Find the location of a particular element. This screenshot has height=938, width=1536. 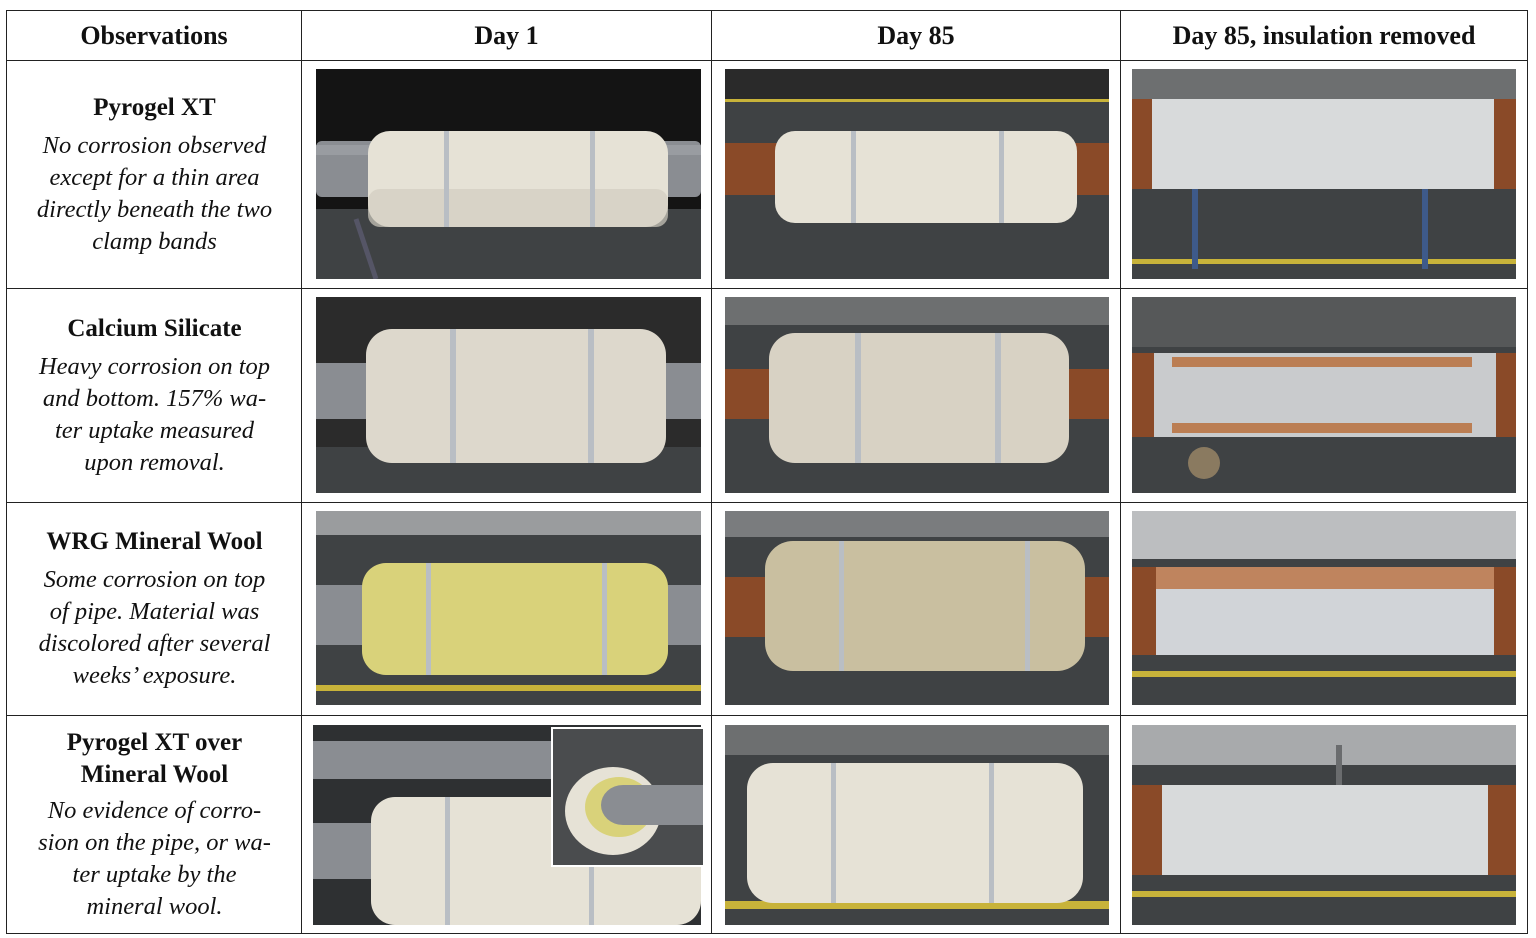

photo-pyrogel-day1 is located at coordinates (508, 174).